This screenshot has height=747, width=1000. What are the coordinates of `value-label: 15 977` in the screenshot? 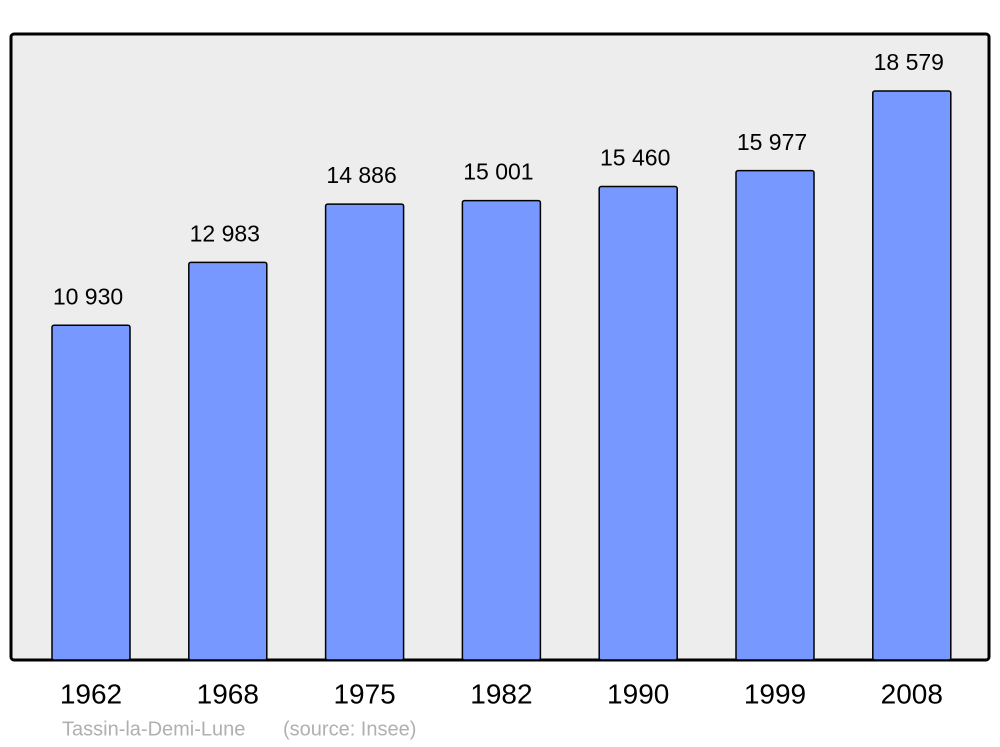 It's located at (772, 142).